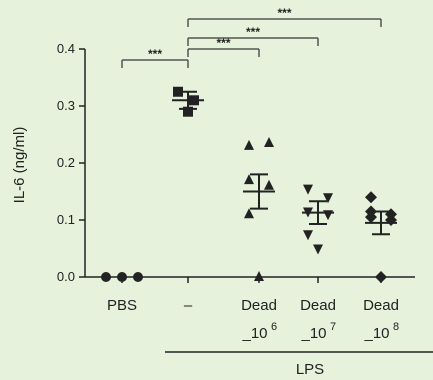  I want to click on x-tick-label-exponent: 6, so click(274, 327).